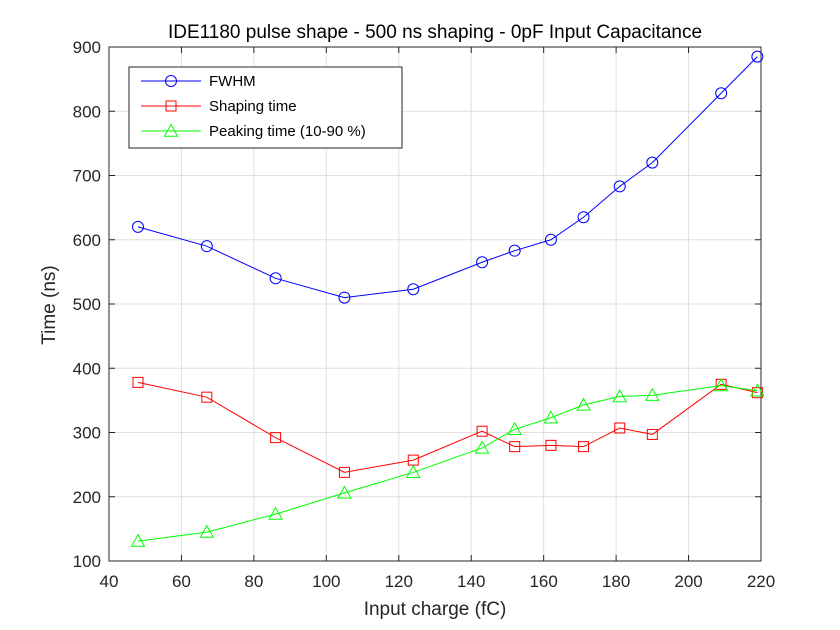 Image resolution: width=840 pixels, height=630 pixels. I want to click on x-tick-label: 40, so click(109, 581).